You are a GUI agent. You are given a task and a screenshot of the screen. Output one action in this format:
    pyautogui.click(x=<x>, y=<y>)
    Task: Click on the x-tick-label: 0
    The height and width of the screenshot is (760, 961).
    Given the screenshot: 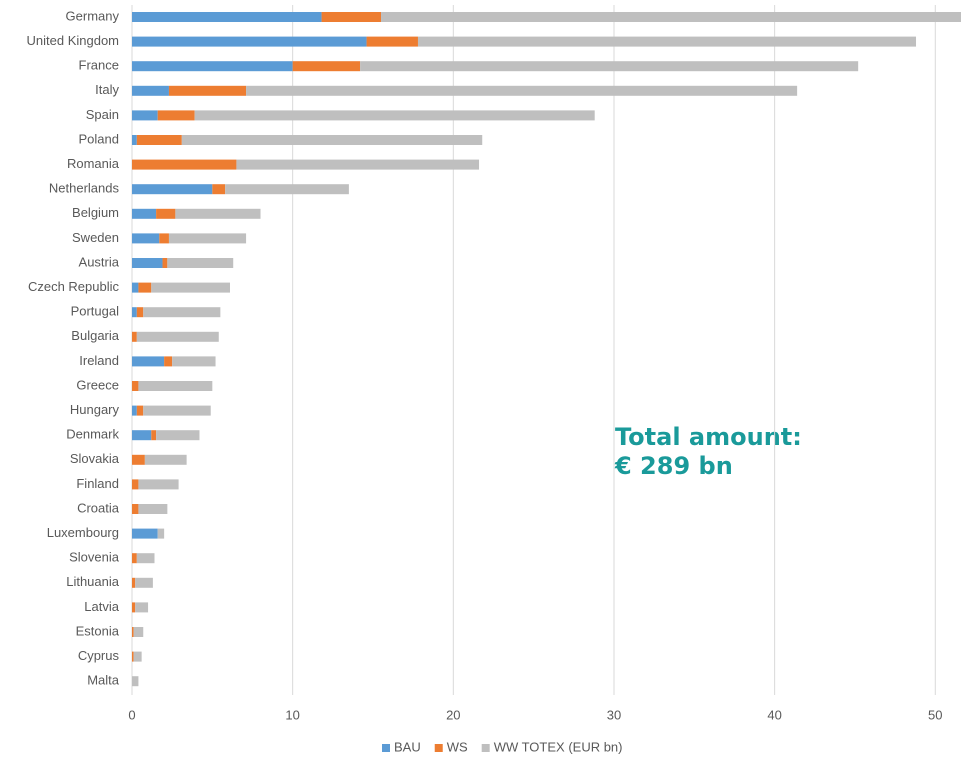 What is the action you would take?
    pyautogui.click(x=131, y=714)
    